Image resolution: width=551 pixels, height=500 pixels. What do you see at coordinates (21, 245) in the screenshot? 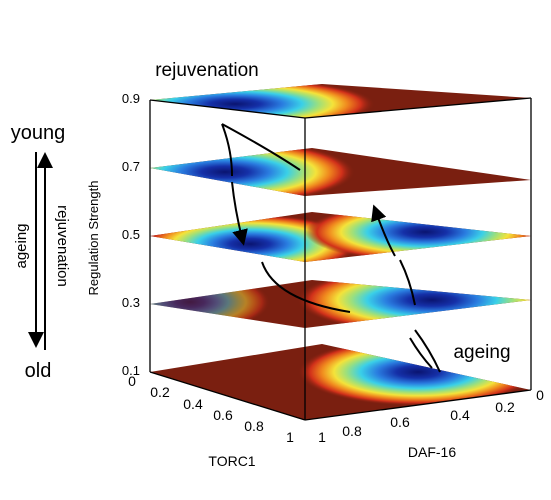
I see `legend-ageing-label: ageing` at bounding box center [21, 245].